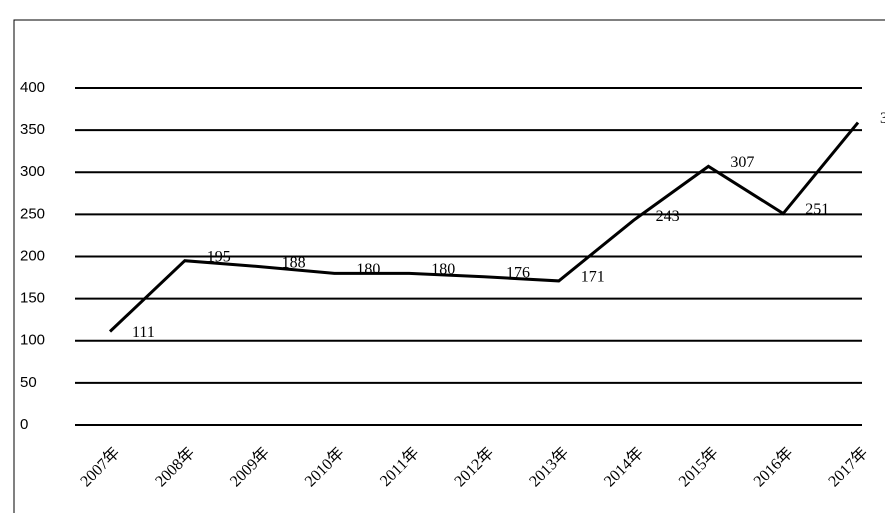 This screenshot has height=513, width=885. What do you see at coordinates (773, 467) in the screenshot?
I see `x-tick-label: 2016年` at bounding box center [773, 467].